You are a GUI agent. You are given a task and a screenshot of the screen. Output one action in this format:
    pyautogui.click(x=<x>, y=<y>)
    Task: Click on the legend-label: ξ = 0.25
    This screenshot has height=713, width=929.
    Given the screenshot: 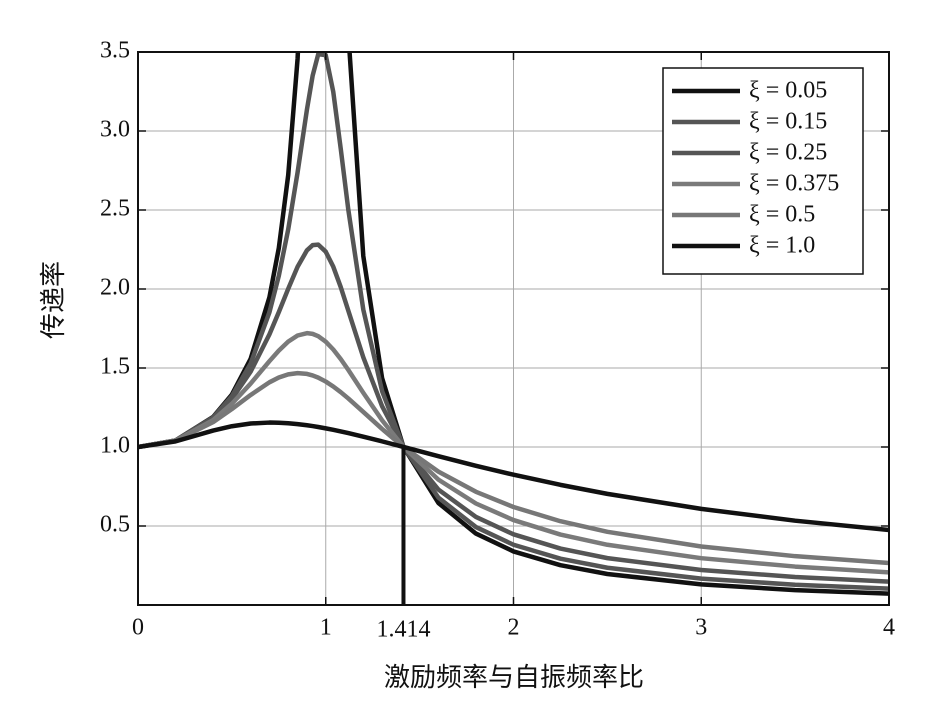 What is the action you would take?
    pyautogui.click(x=788, y=153)
    